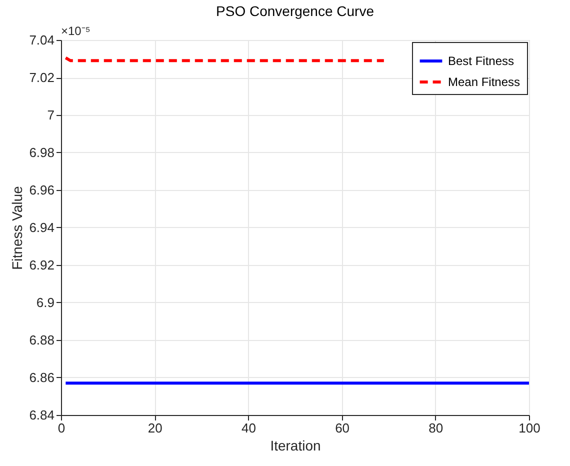 This screenshot has height=466, width=570. I want to click on x-tick-label: 60, so click(342, 428).